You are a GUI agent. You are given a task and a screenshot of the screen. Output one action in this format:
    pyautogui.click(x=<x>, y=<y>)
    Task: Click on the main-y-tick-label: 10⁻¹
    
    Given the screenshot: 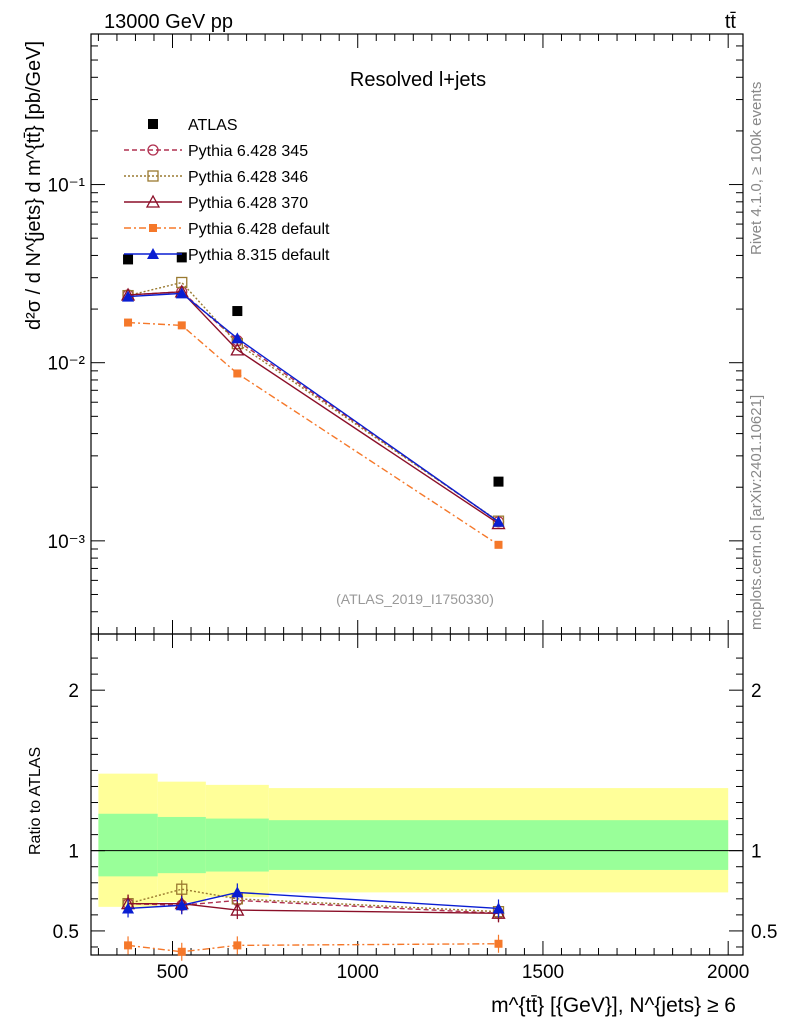 What is the action you would take?
    pyautogui.click(x=67, y=186)
    